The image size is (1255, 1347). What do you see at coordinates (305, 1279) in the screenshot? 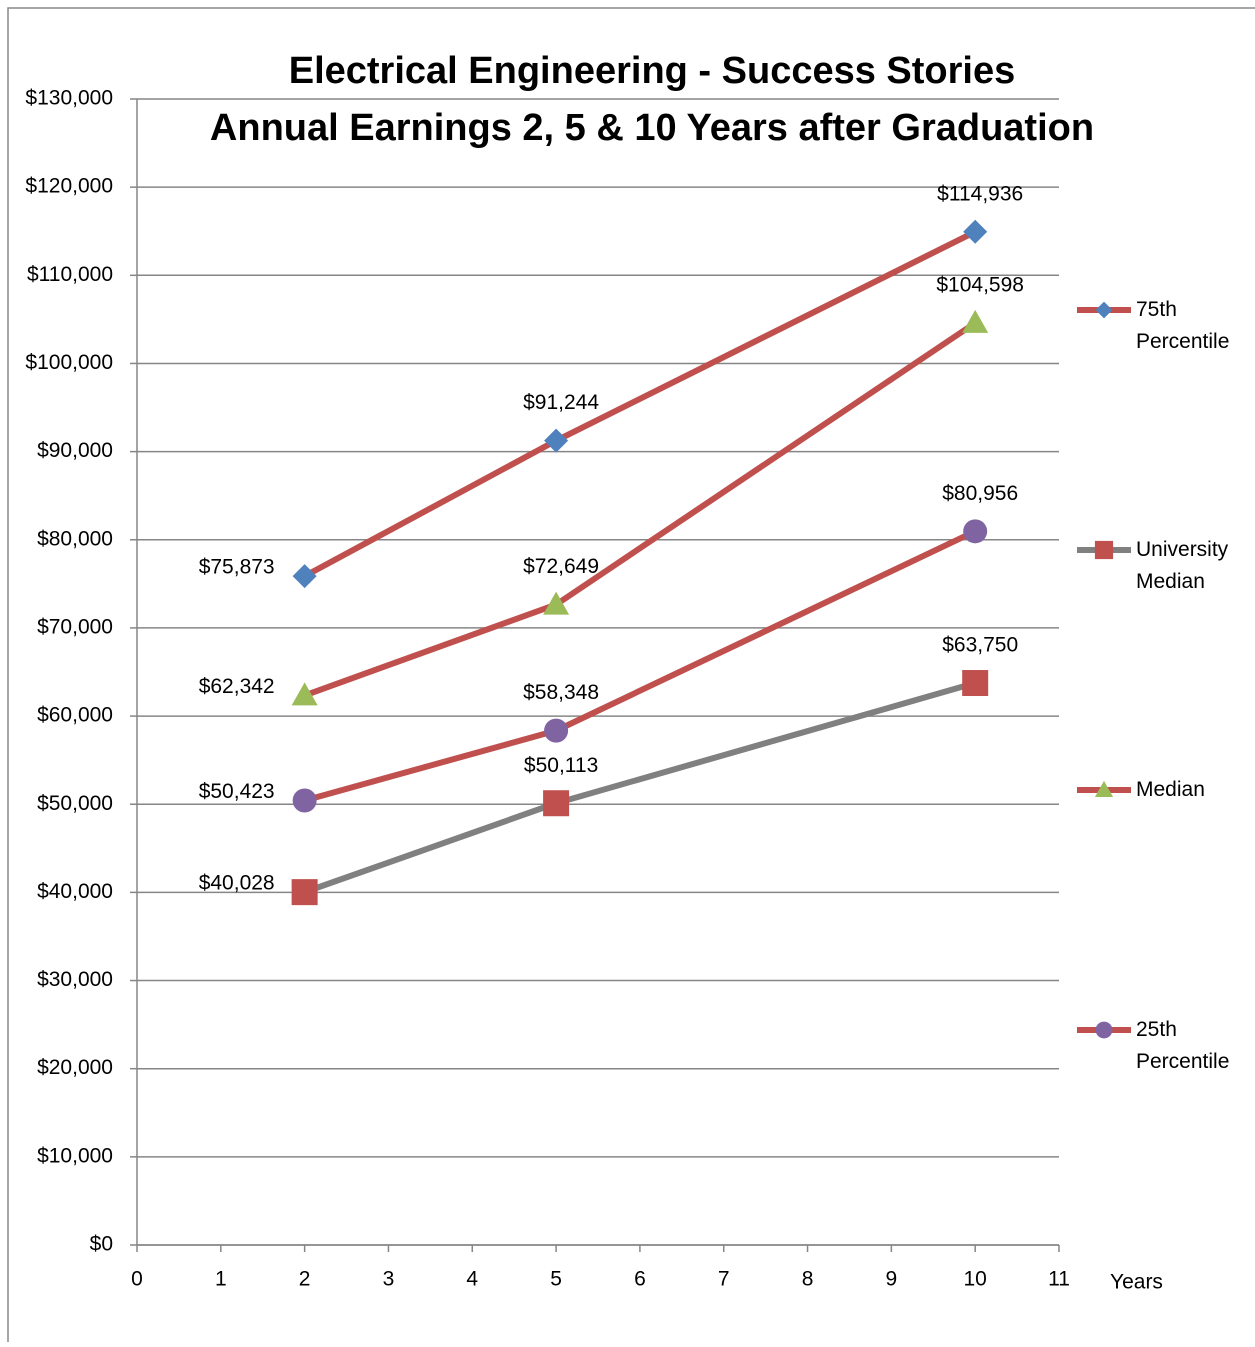
I see `x-tick-label: 2` at bounding box center [305, 1279].